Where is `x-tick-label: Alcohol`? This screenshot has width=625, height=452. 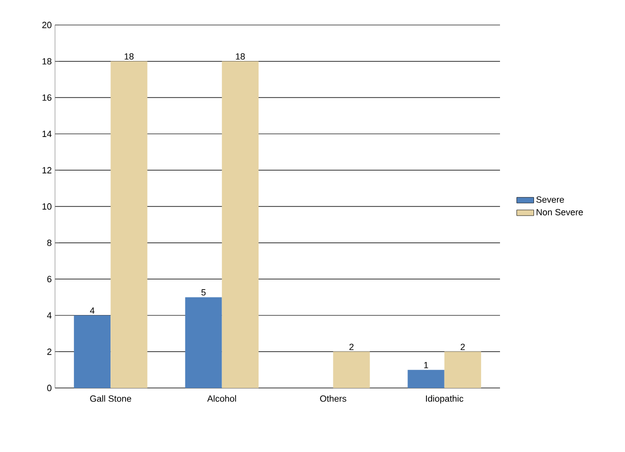
x-tick-label: Alcohol is located at coordinates (221, 398).